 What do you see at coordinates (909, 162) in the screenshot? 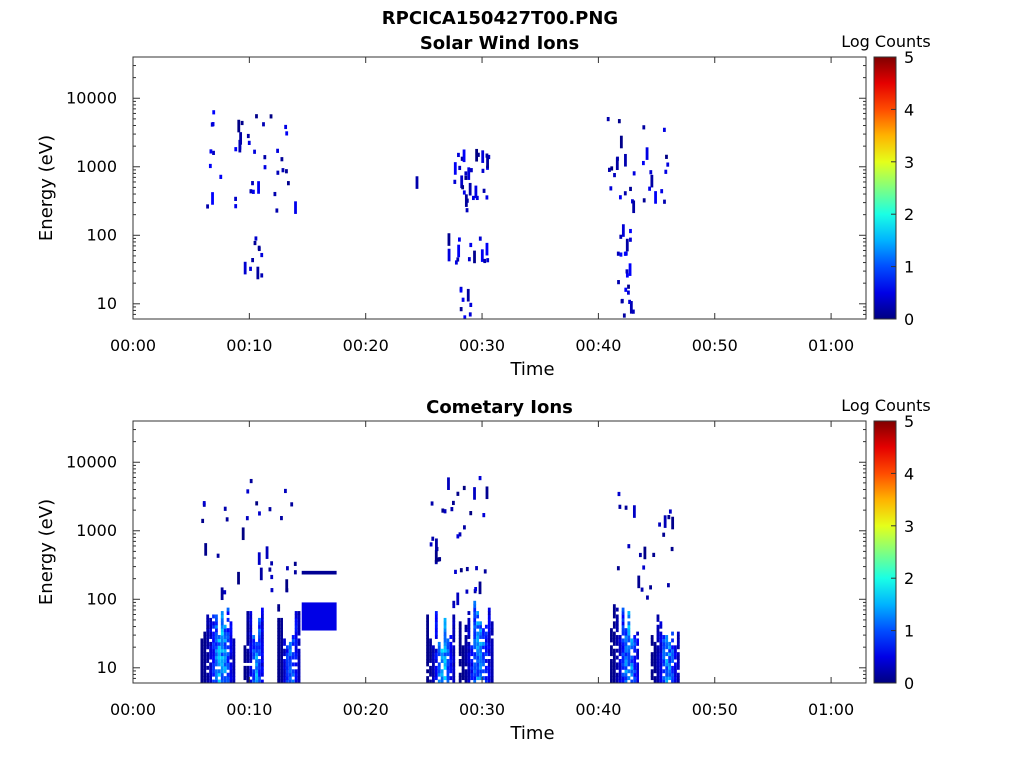
I see `colorbar-tick-label: 3` at bounding box center [909, 162].